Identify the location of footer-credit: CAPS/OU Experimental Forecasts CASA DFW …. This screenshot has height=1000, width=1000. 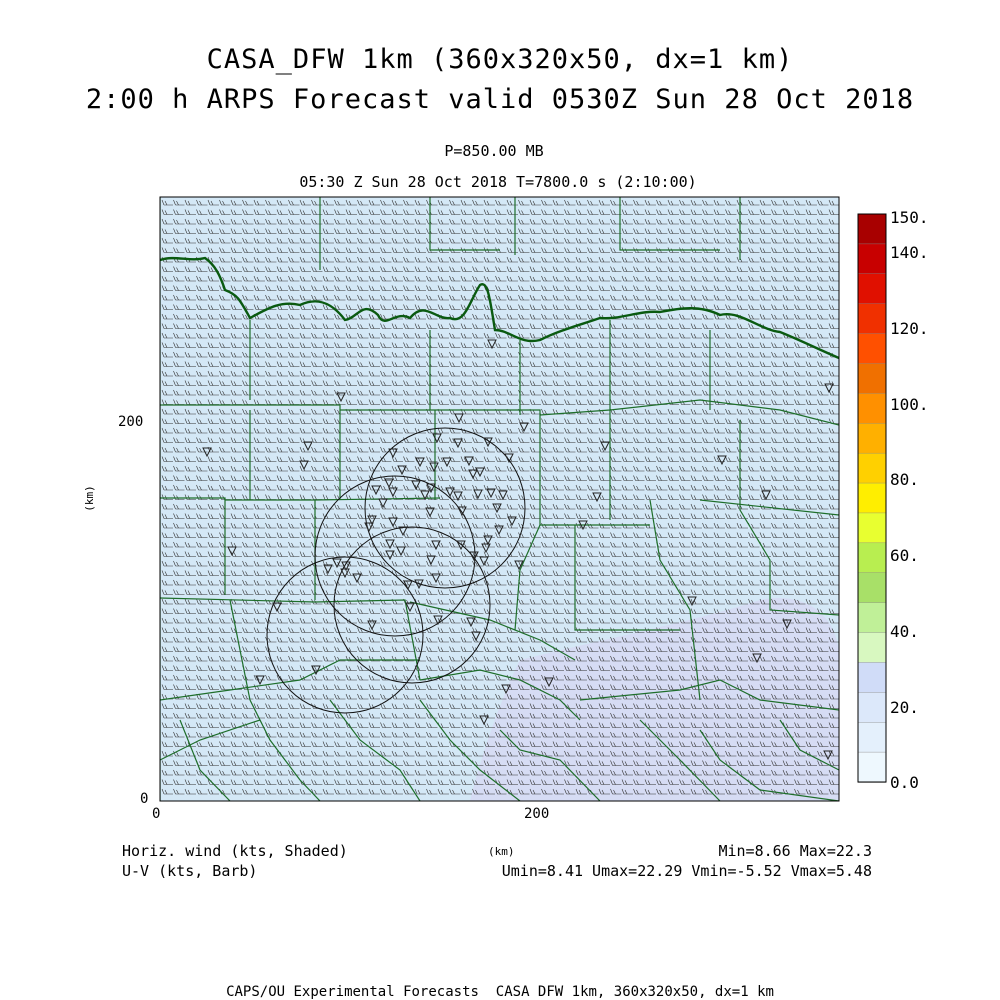
(500, 992).